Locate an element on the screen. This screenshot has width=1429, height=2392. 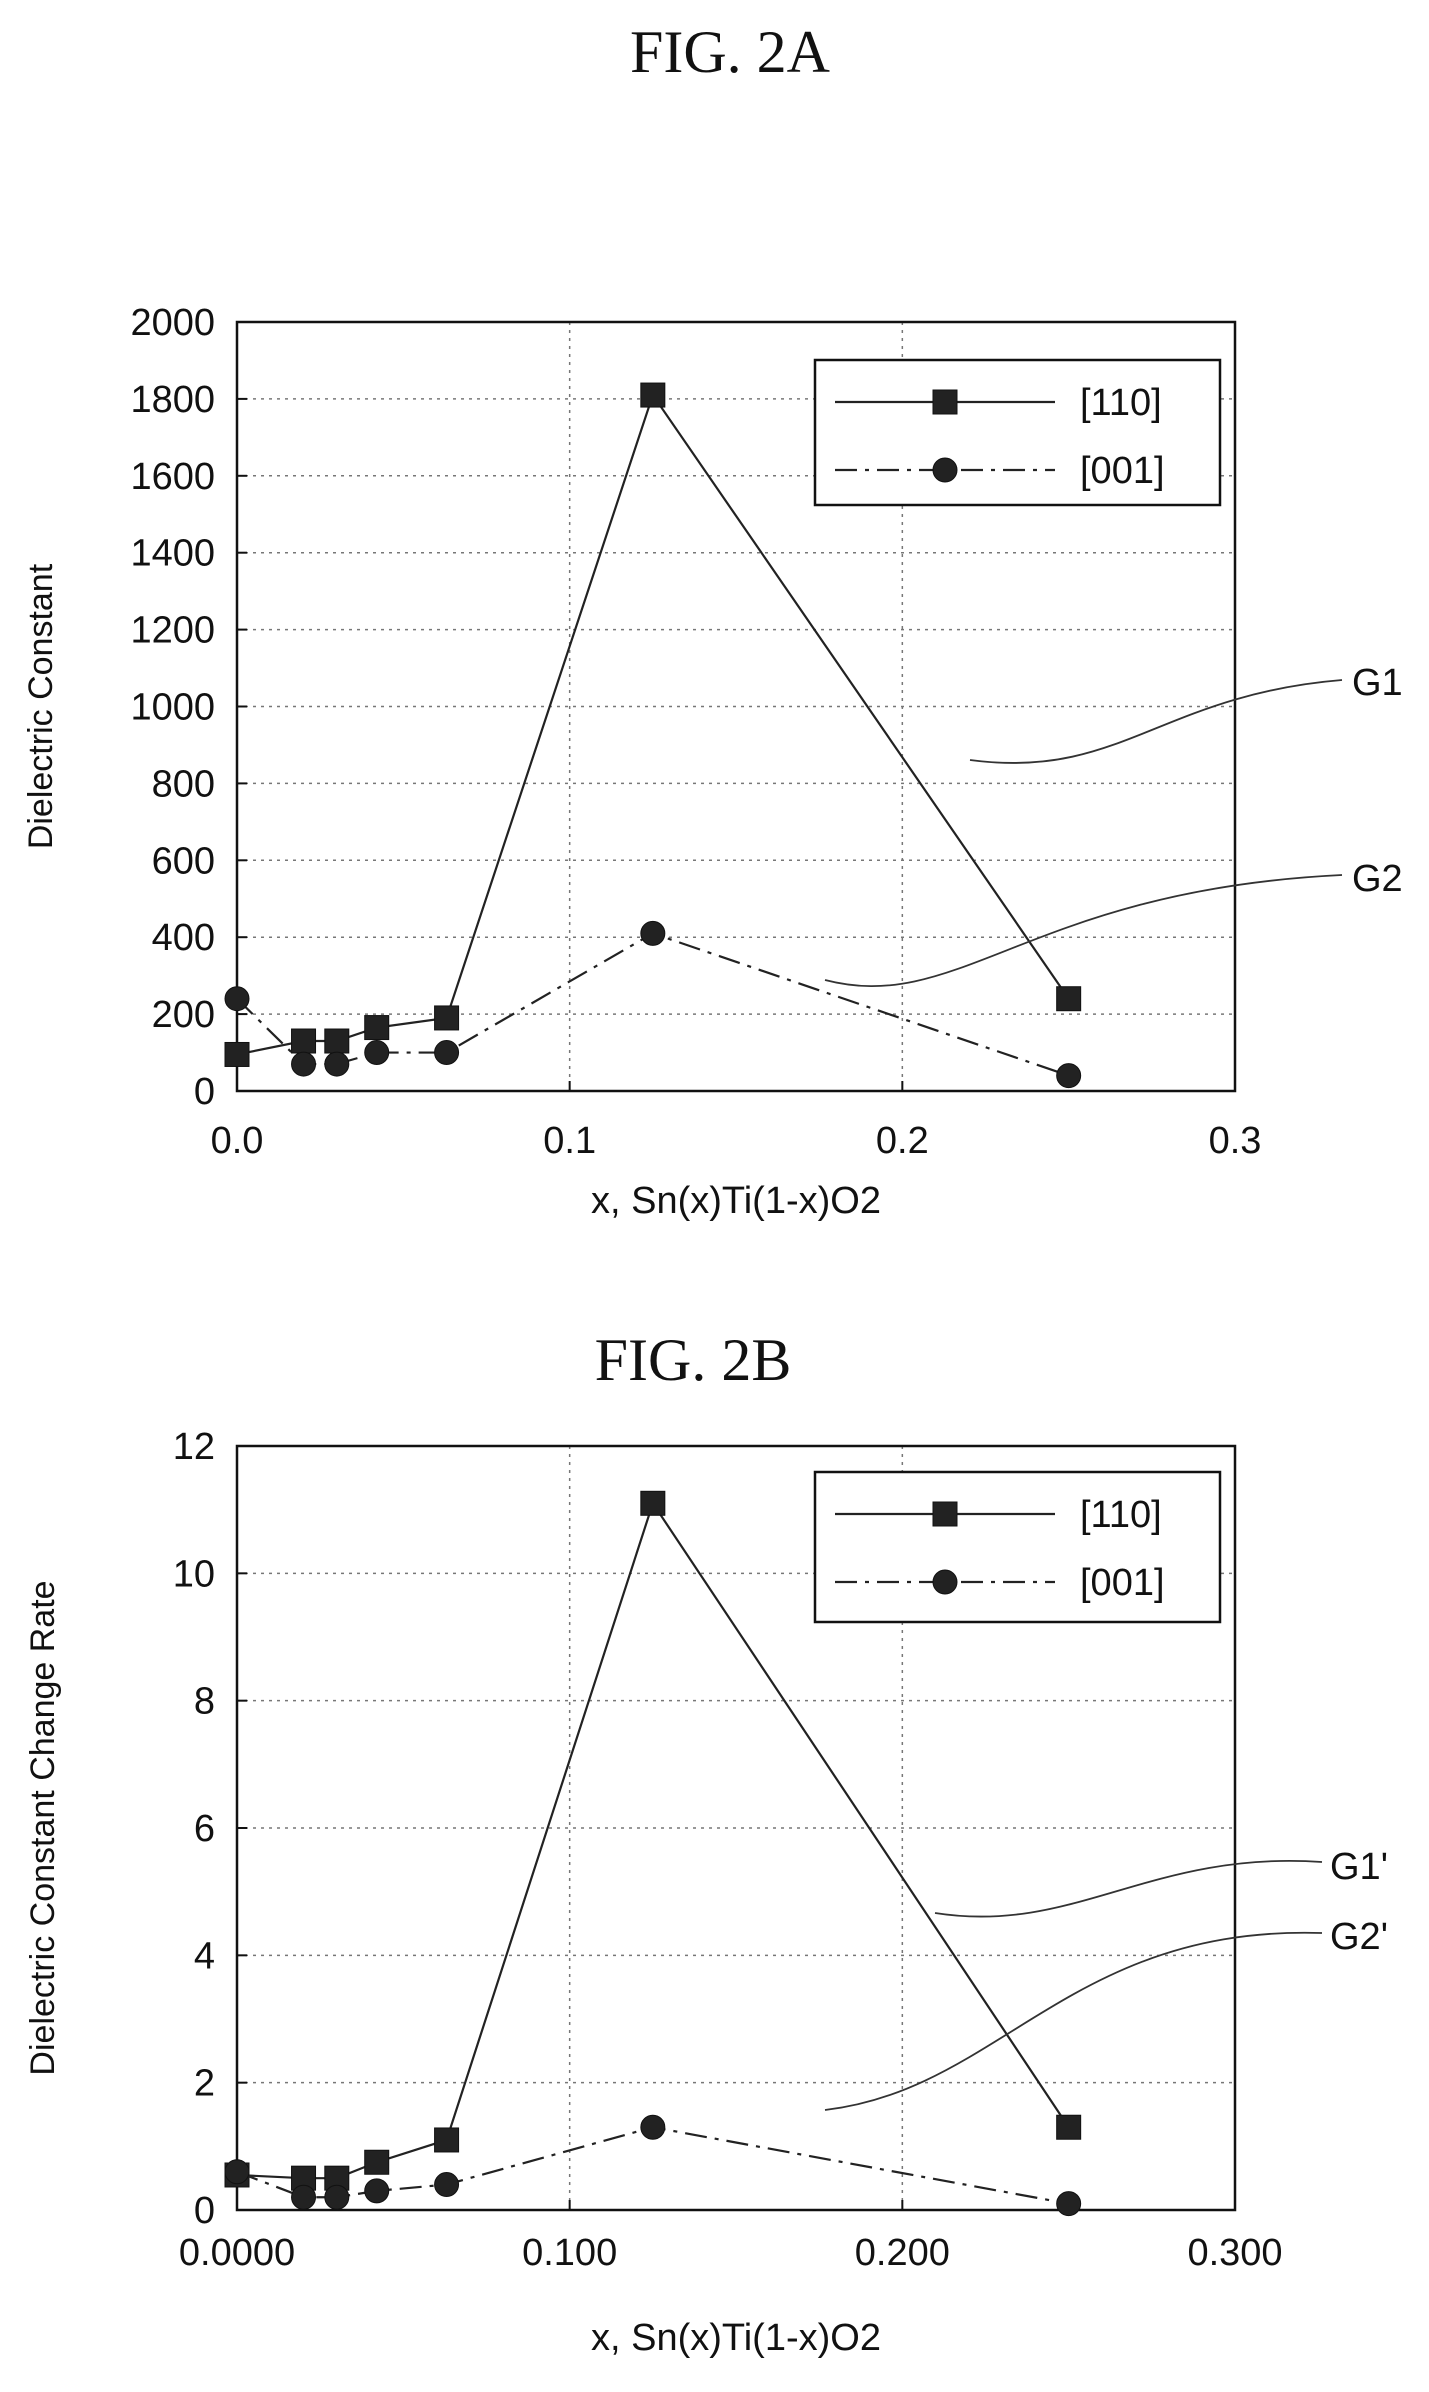
x-tick-label: 0.300 is located at coordinates (1234, 2253).